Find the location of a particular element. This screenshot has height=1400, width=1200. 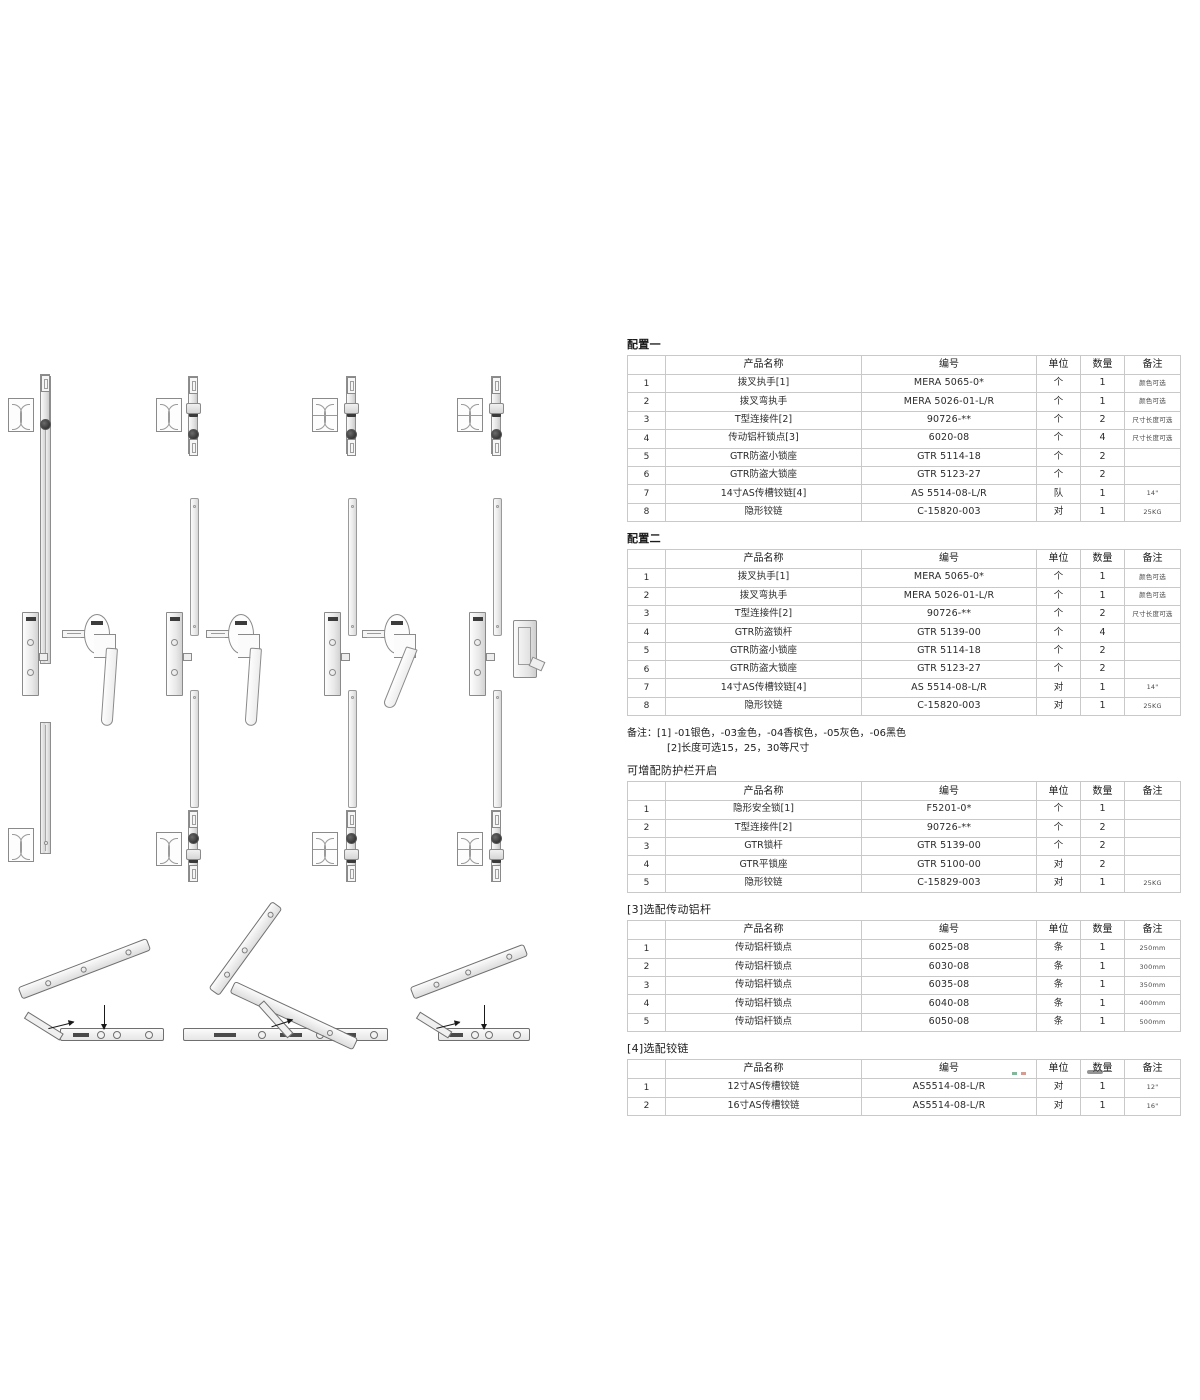

friction-stay-hinge-left-icon is located at coordinates (89, 996).